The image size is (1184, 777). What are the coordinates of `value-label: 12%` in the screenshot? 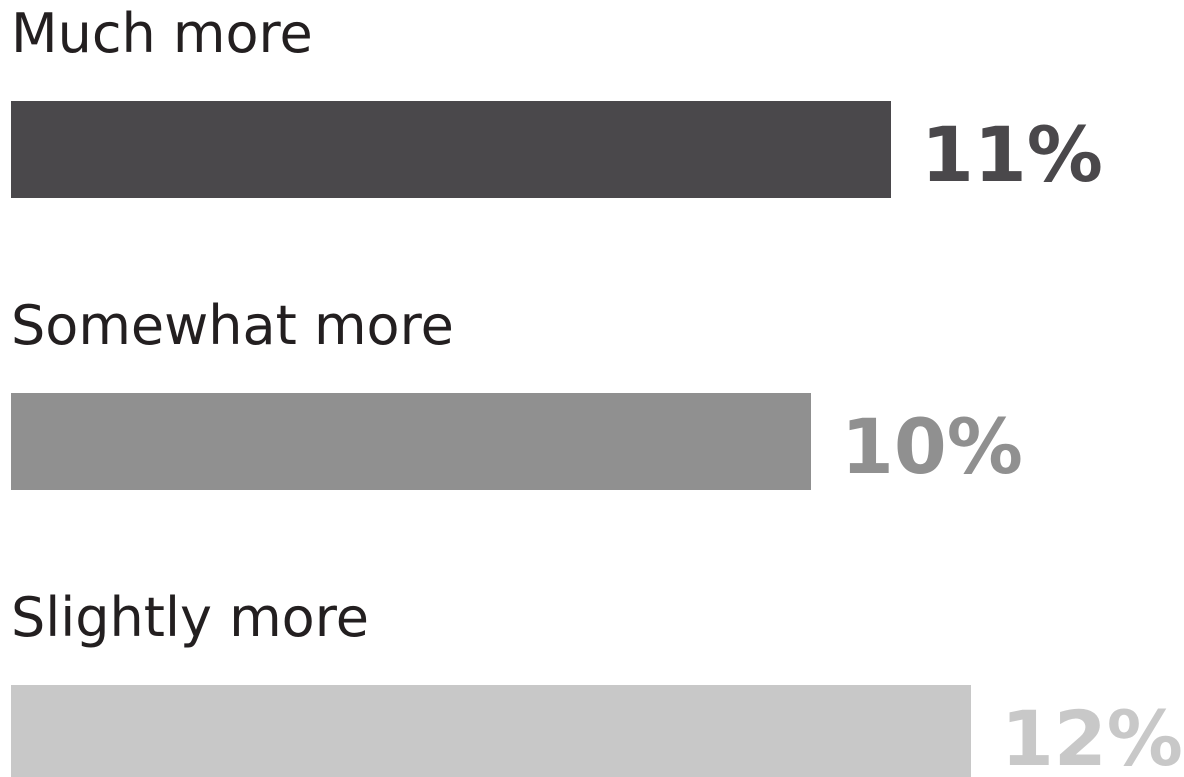 It's located at (1092, 735).